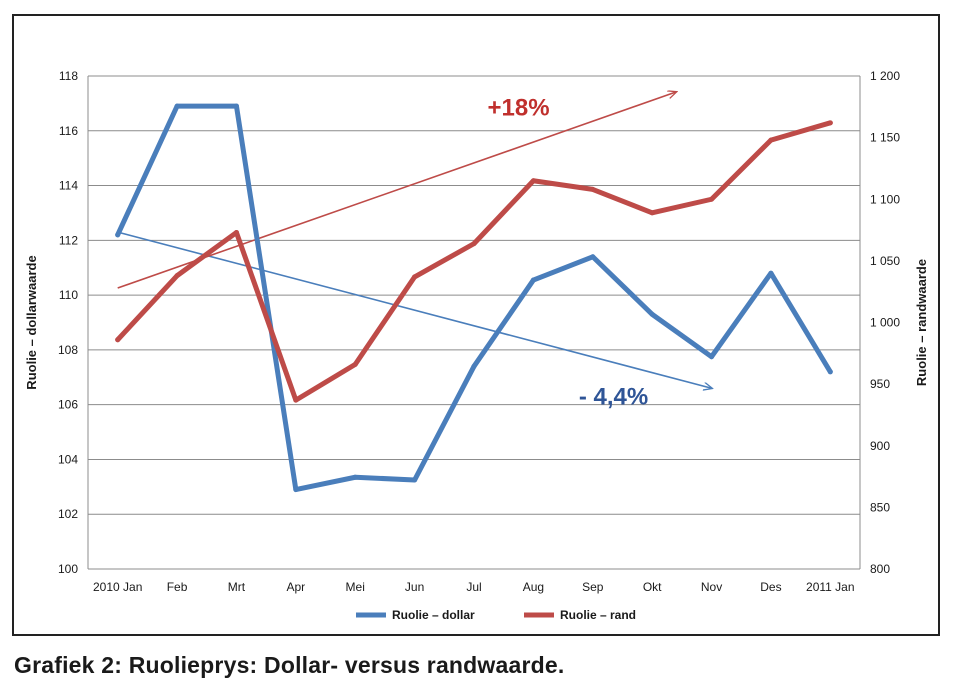 Image resolution: width=960 pixels, height=692 pixels. I want to click on x-tick-label: 2010 Jan, so click(117, 587).